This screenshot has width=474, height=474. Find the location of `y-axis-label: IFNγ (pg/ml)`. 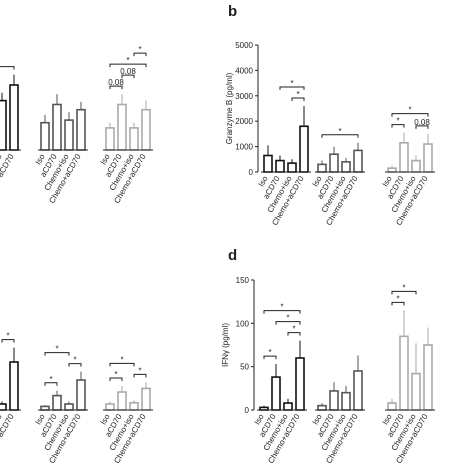

y-axis-label: IFNγ (pg/ml) is located at coordinates (225, 345).